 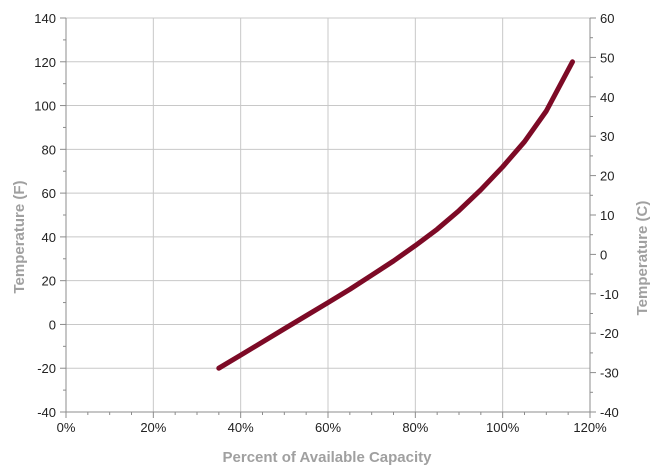 I want to click on y-tick-label: 120, so click(x=45, y=62).